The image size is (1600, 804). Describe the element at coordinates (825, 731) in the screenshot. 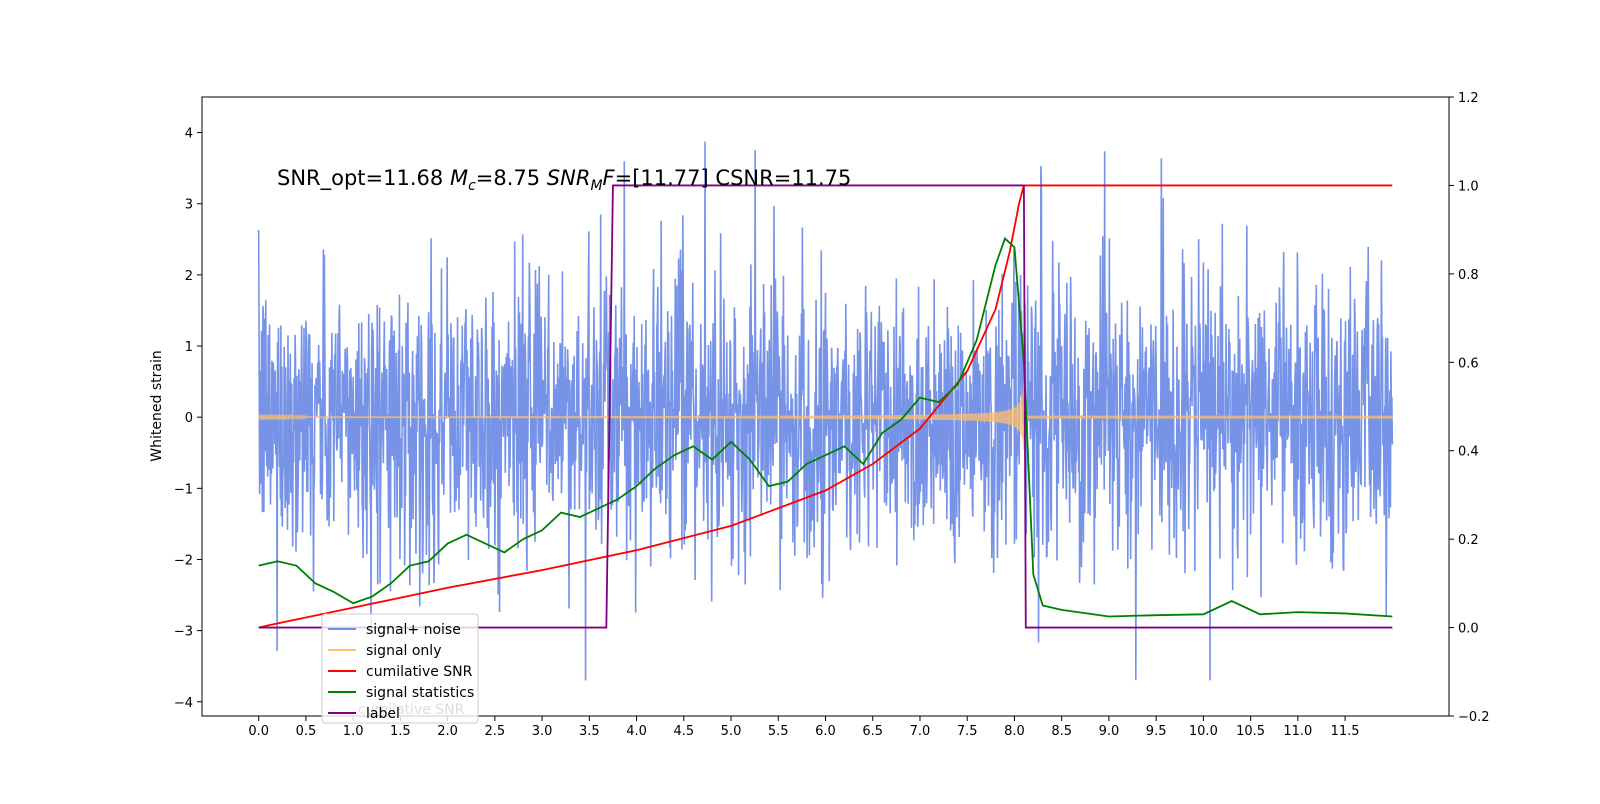

I see `x-tick-label: 6.0` at that location.